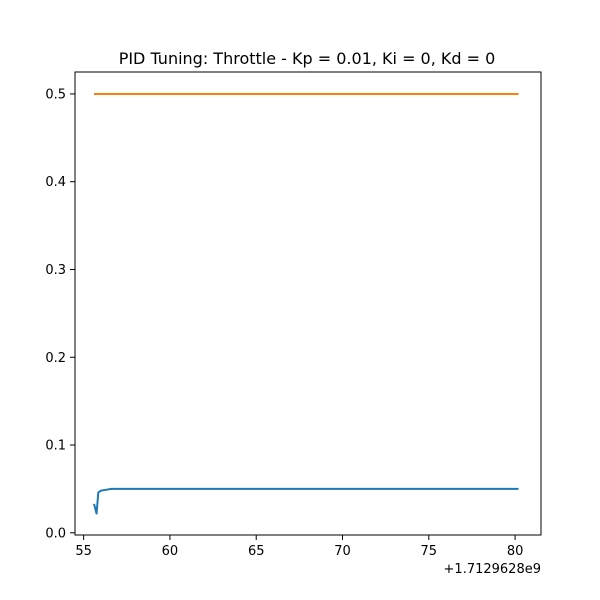  Describe the element at coordinates (60, 314) in the screenshot. I see `y-axis: 0.0 0.1 0.2 0.3 0.4 0.5` at that location.